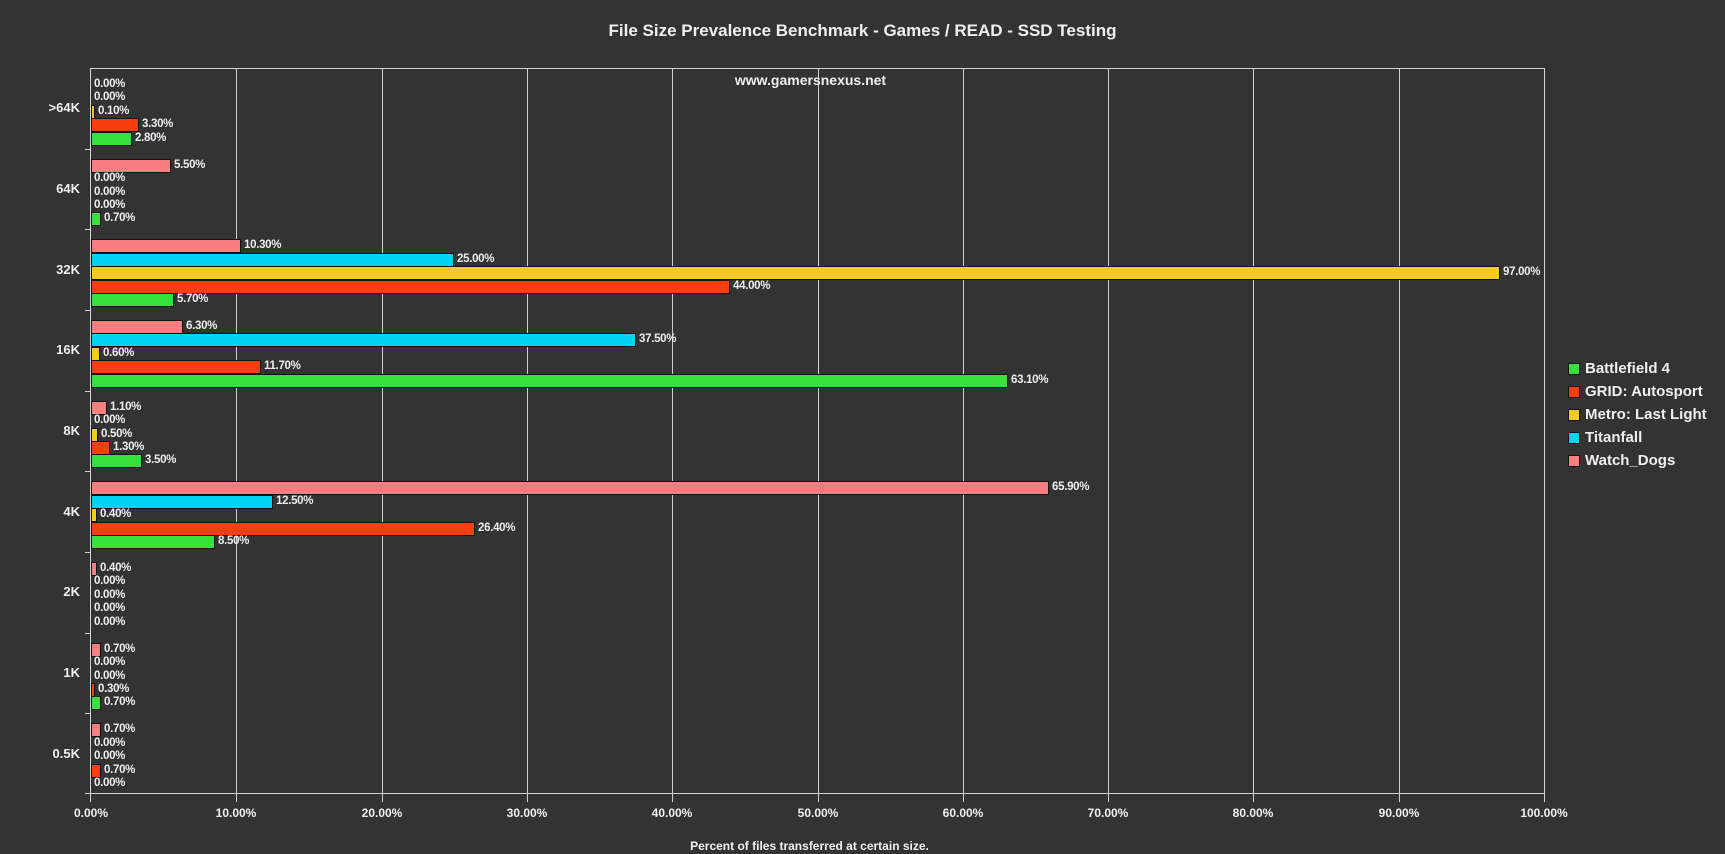 The image size is (1725, 854). I want to click on legend-item: Metro: Last Light, so click(1637, 414).